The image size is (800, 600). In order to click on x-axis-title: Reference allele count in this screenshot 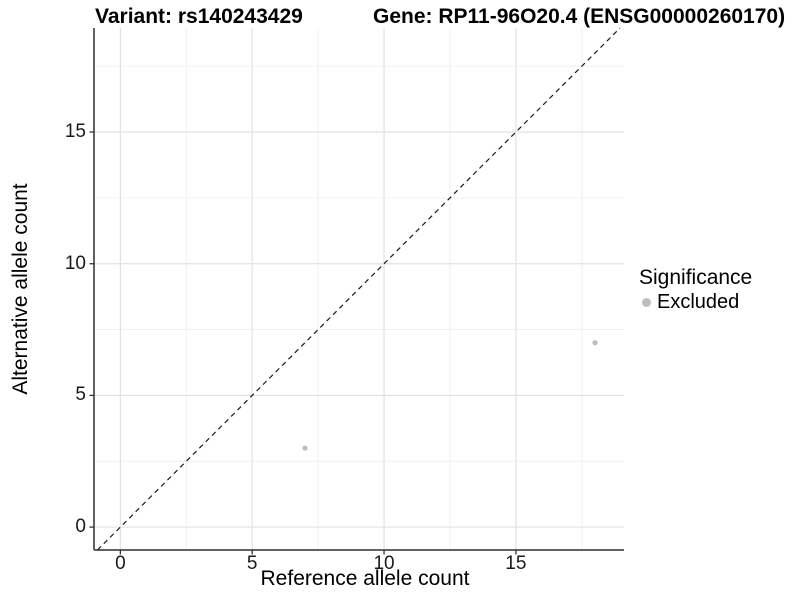, I will do `click(365, 578)`.